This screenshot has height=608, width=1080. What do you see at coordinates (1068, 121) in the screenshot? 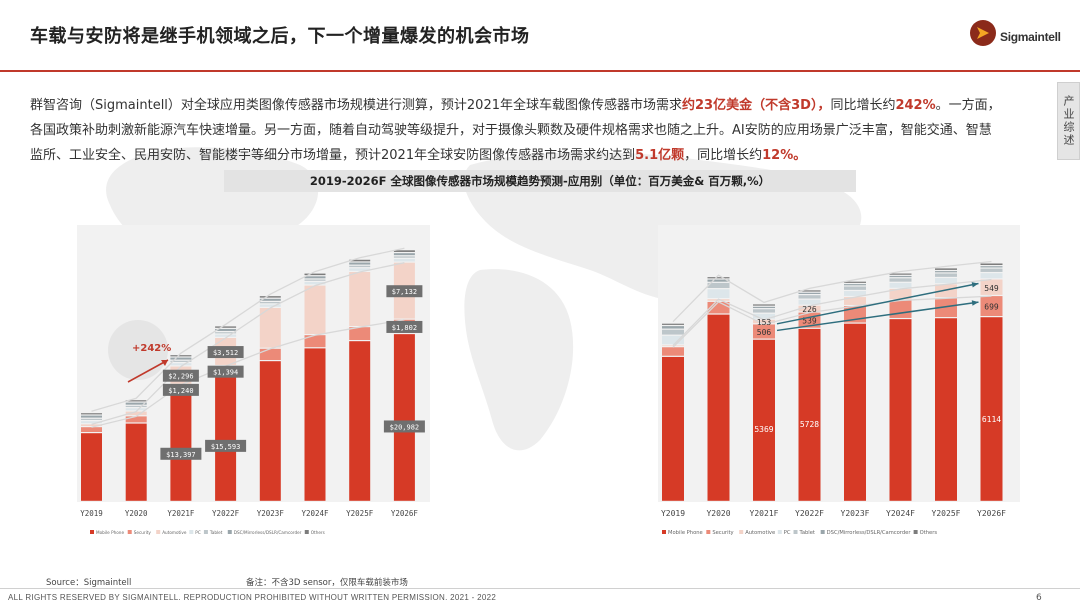
I see `side-section-tab: 产业综述` at bounding box center [1068, 121].